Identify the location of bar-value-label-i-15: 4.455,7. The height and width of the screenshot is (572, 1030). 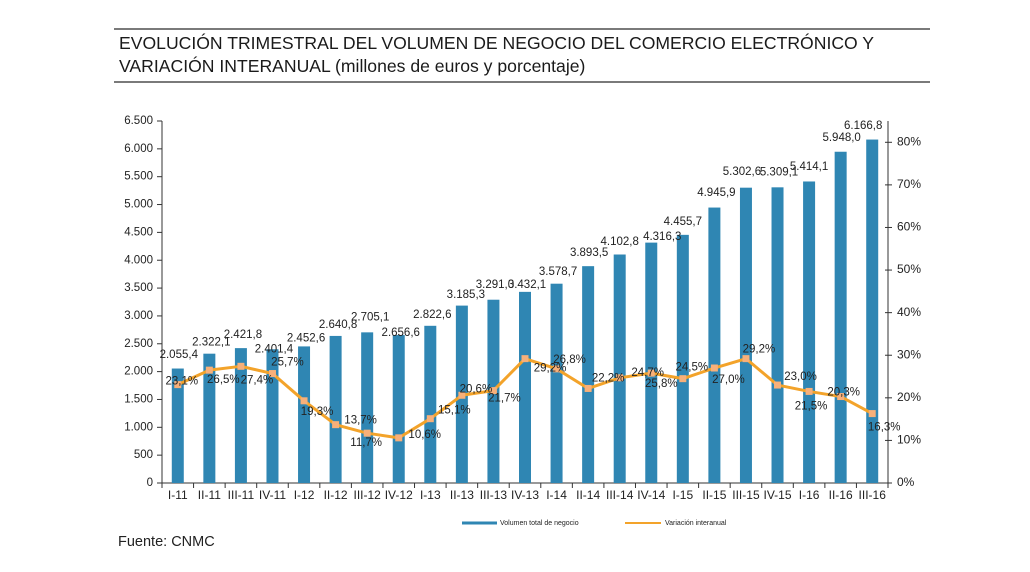
(683, 222).